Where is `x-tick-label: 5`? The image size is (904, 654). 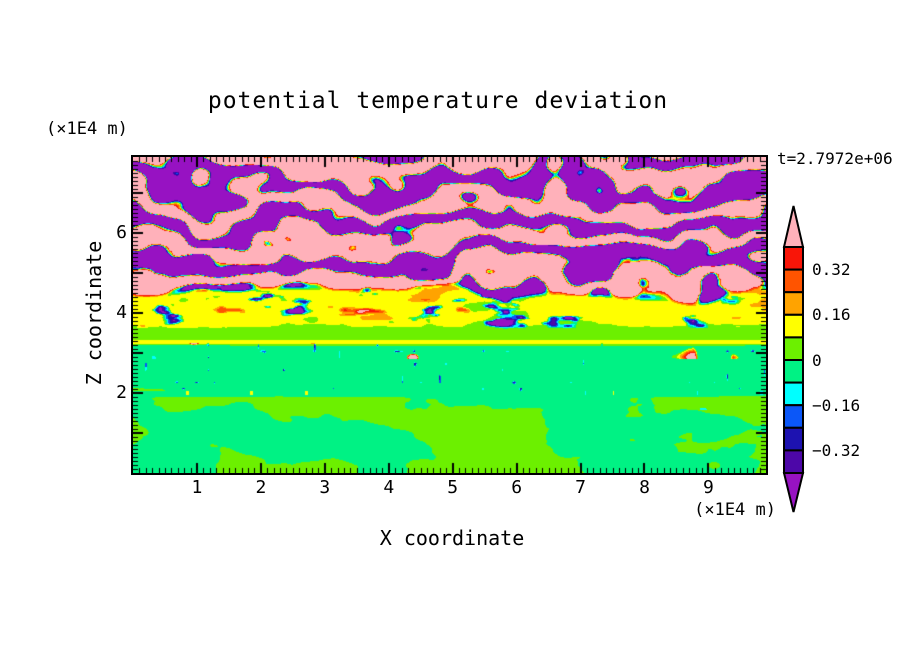 x-tick-label: 5 is located at coordinates (453, 487).